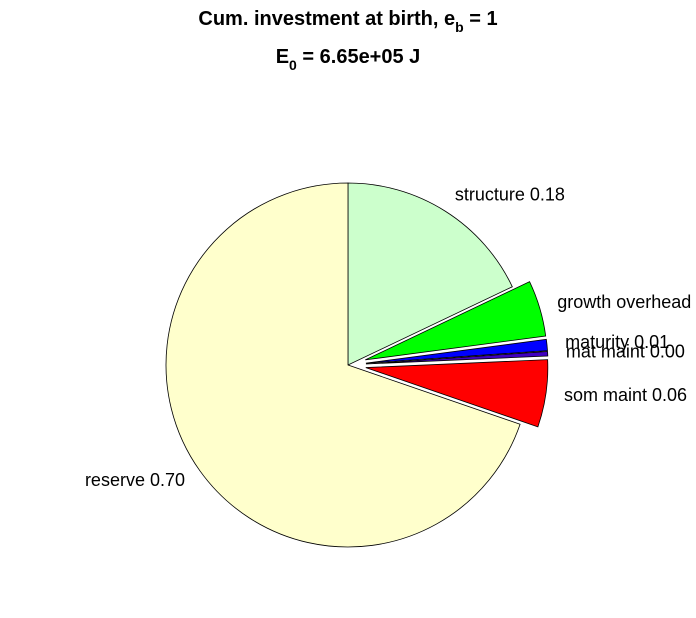 The height and width of the screenshot is (618, 696). What do you see at coordinates (626, 302) in the screenshot?
I see `slice-label: growth overhead 0.05` at bounding box center [626, 302].